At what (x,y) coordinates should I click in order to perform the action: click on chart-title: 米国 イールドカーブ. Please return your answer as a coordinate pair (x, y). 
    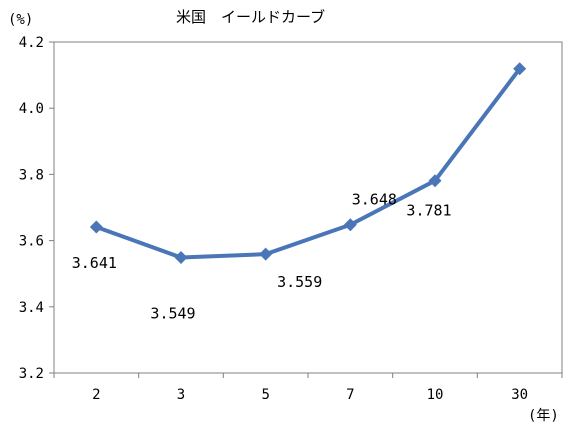
    Looking at the image, I should click on (250, 17).